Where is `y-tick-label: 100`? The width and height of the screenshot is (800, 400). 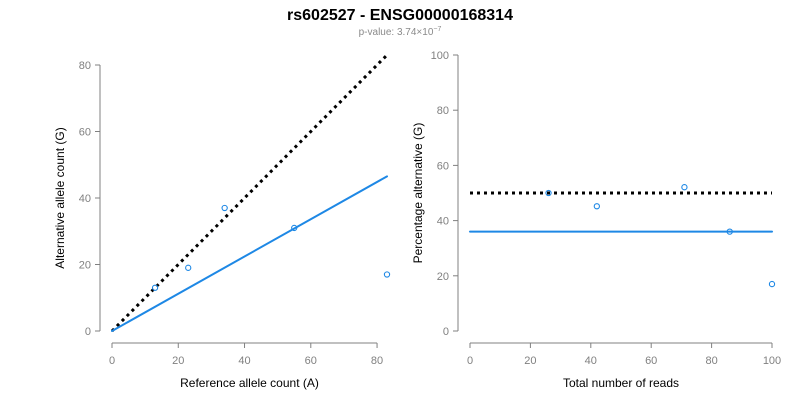
y-tick-label: 100 is located at coordinates (440, 56).